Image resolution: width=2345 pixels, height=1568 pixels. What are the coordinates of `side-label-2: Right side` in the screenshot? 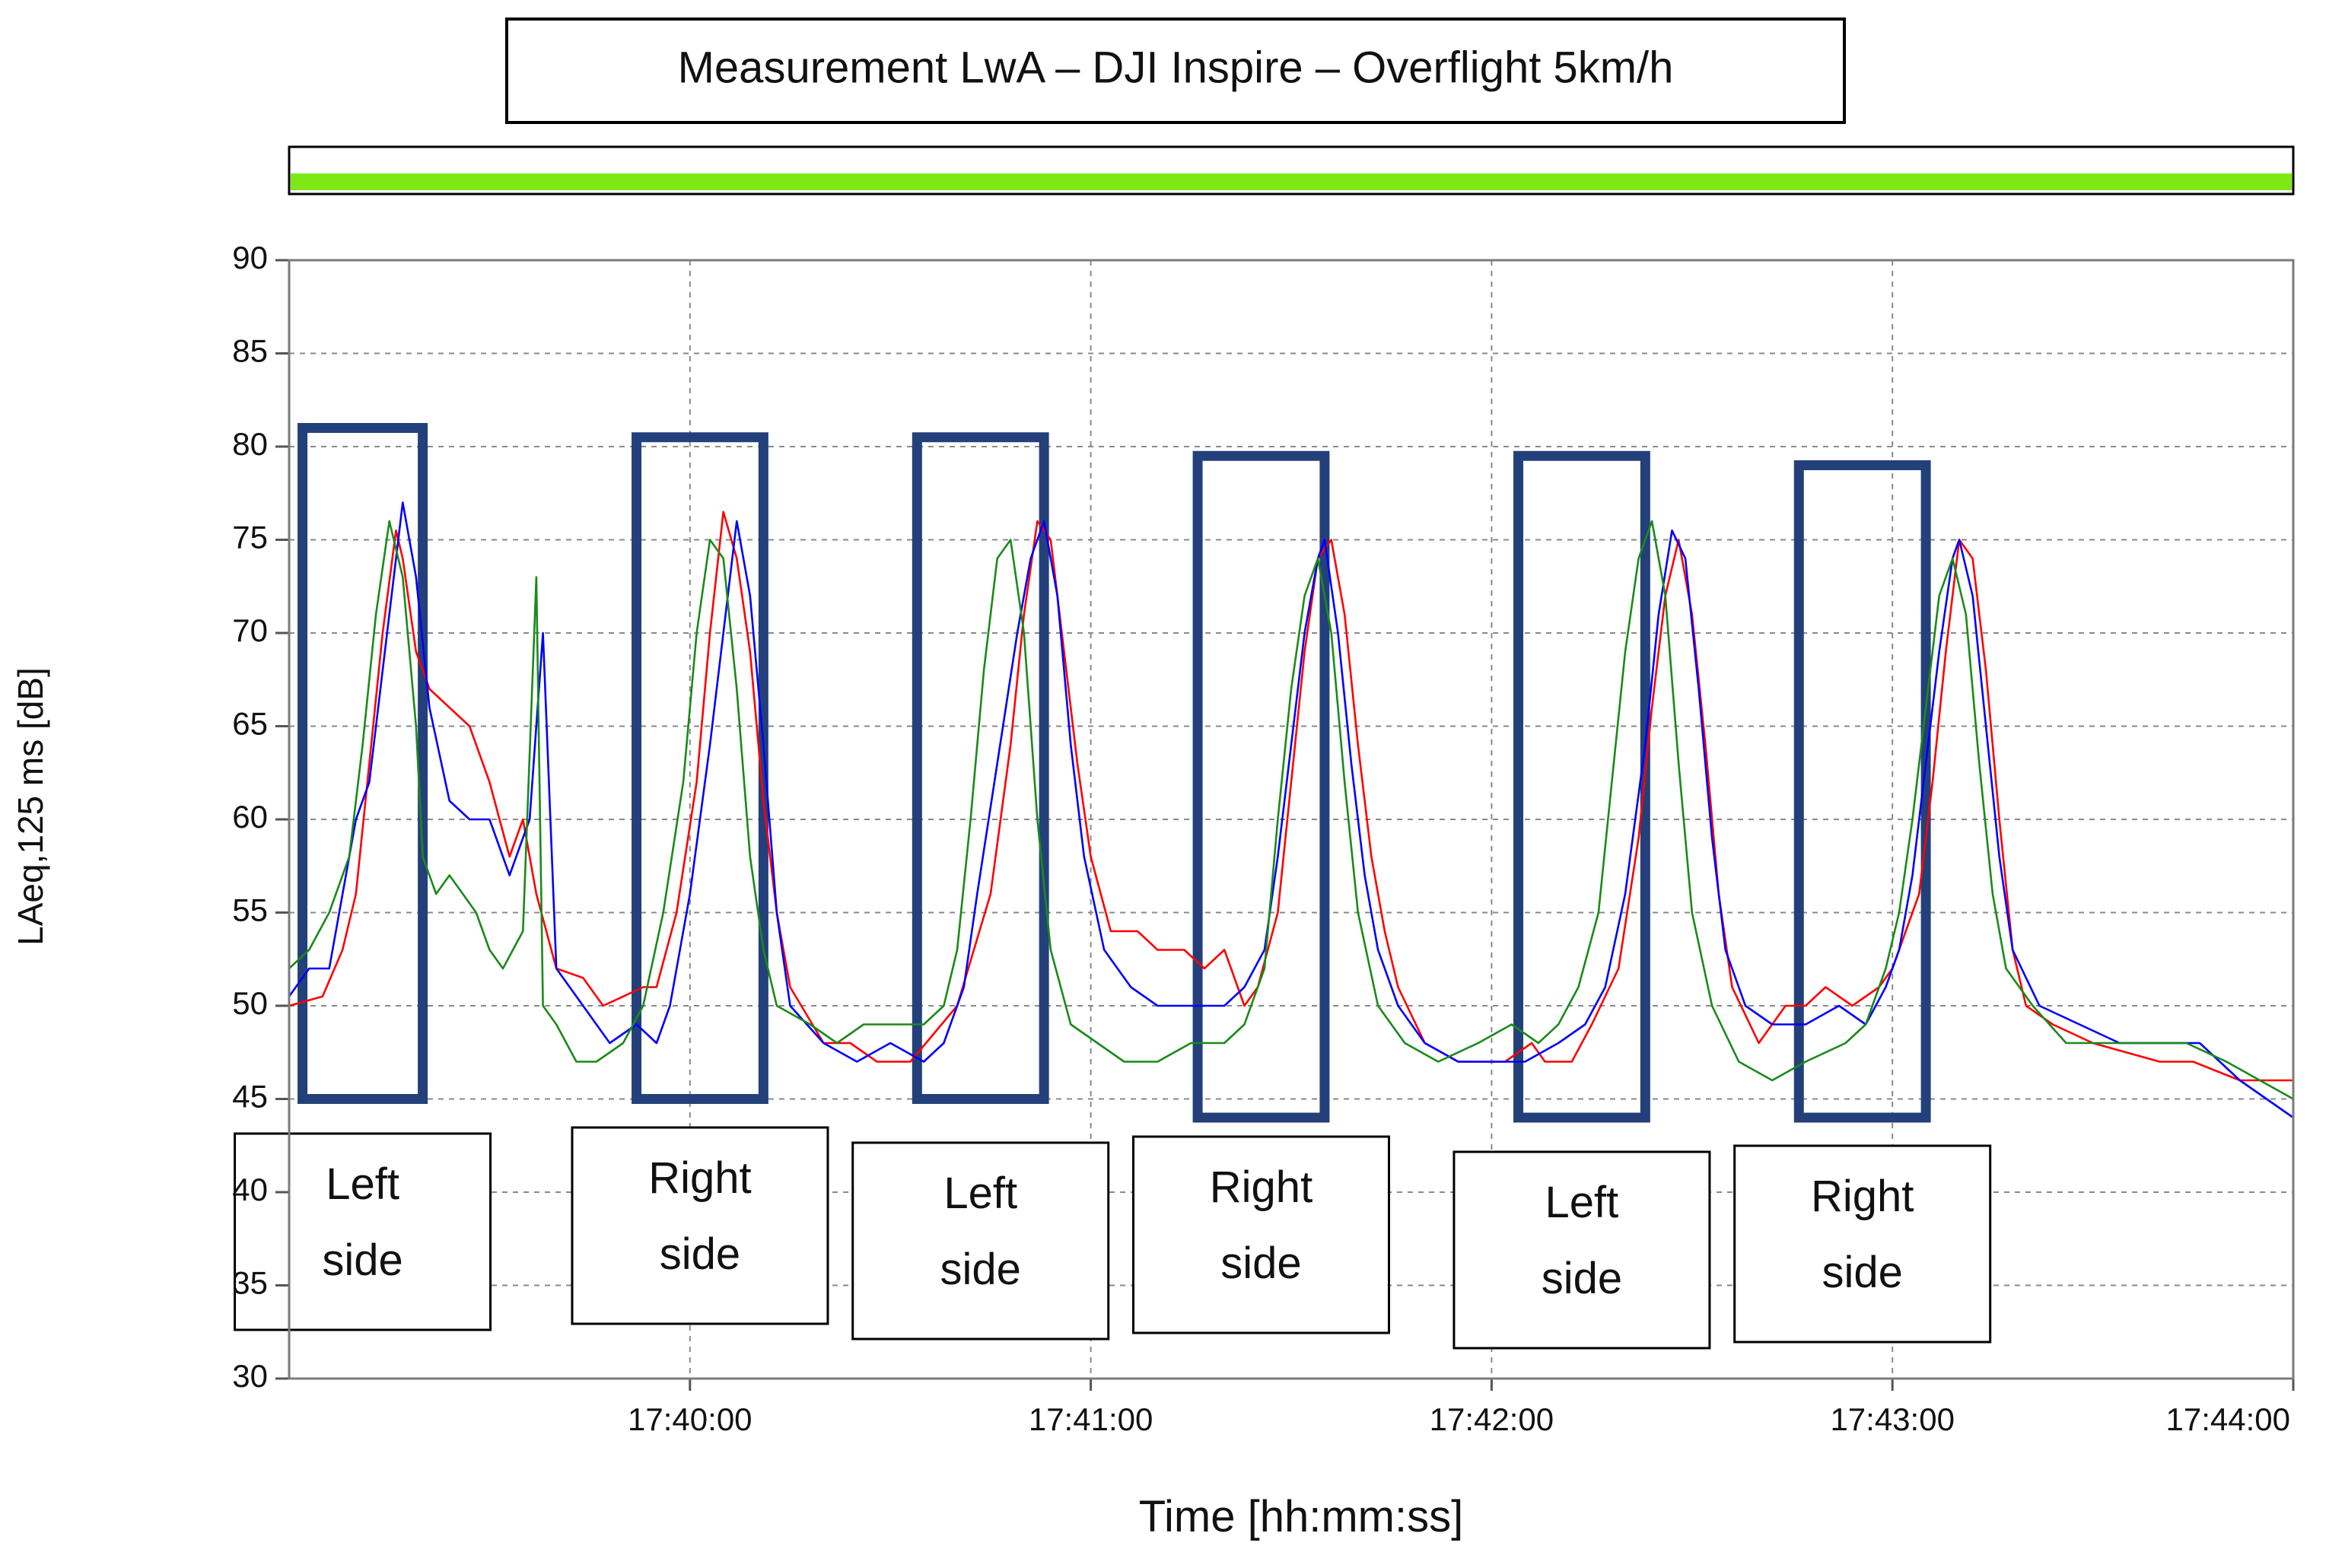 It's located at (700, 1225).